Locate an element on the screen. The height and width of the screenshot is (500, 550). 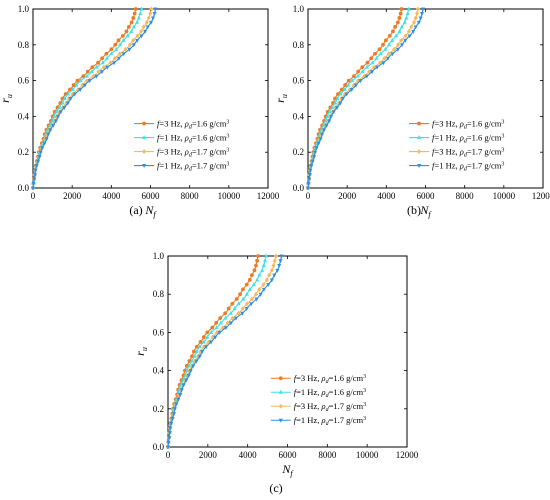
x-tick-label: 10000 is located at coordinates (367, 455).